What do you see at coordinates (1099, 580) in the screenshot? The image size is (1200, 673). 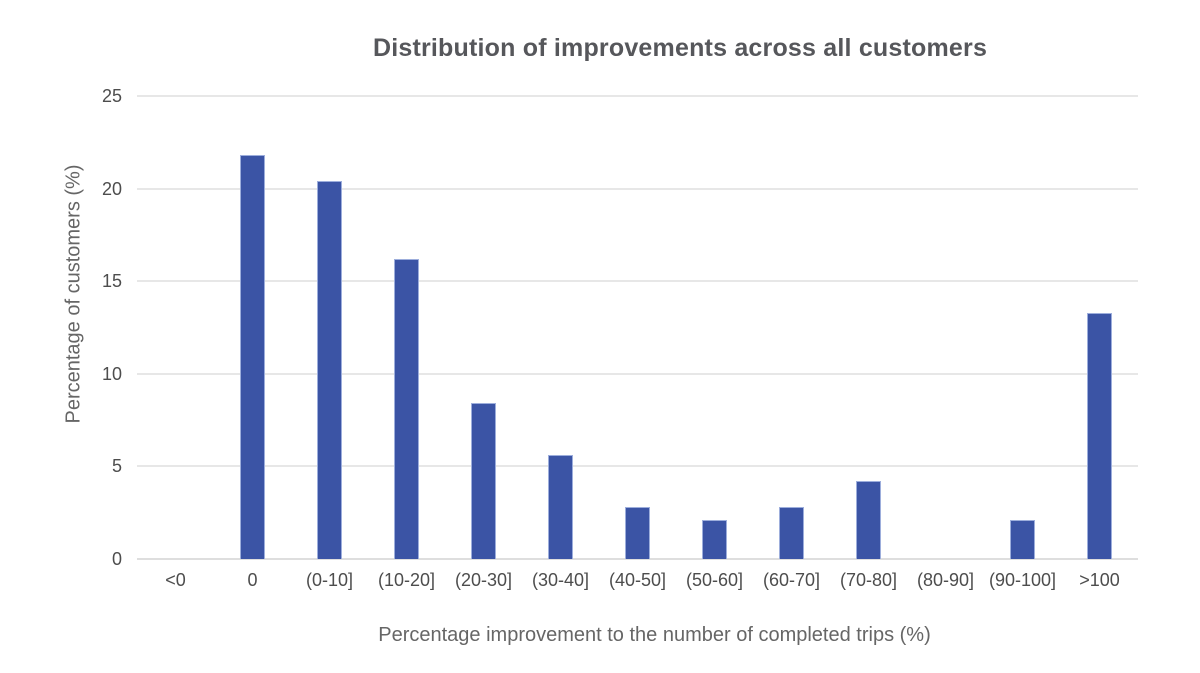 I see `x-tick-label: >100` at bounding box center [1099, 580].